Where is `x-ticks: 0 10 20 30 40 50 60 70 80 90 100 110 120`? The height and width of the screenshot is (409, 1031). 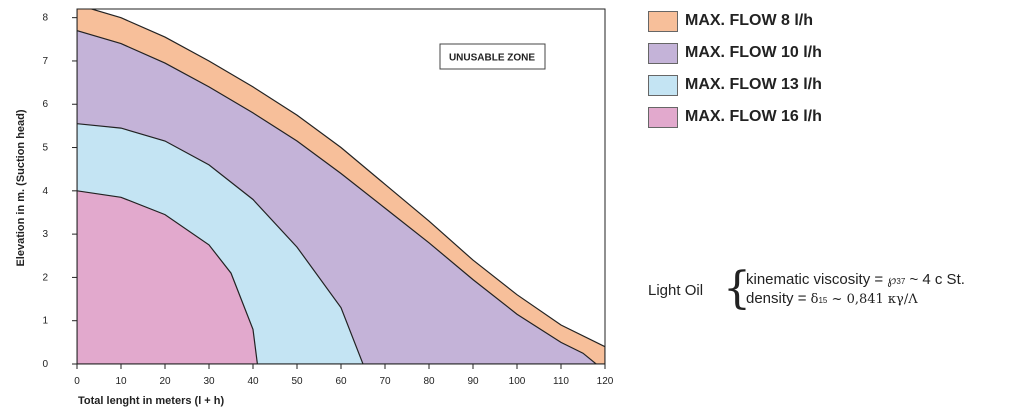 x-ticks: 0 10 20 30 40 50 60 70 80 90 100 110 120 is located at coordinates (344, 375).